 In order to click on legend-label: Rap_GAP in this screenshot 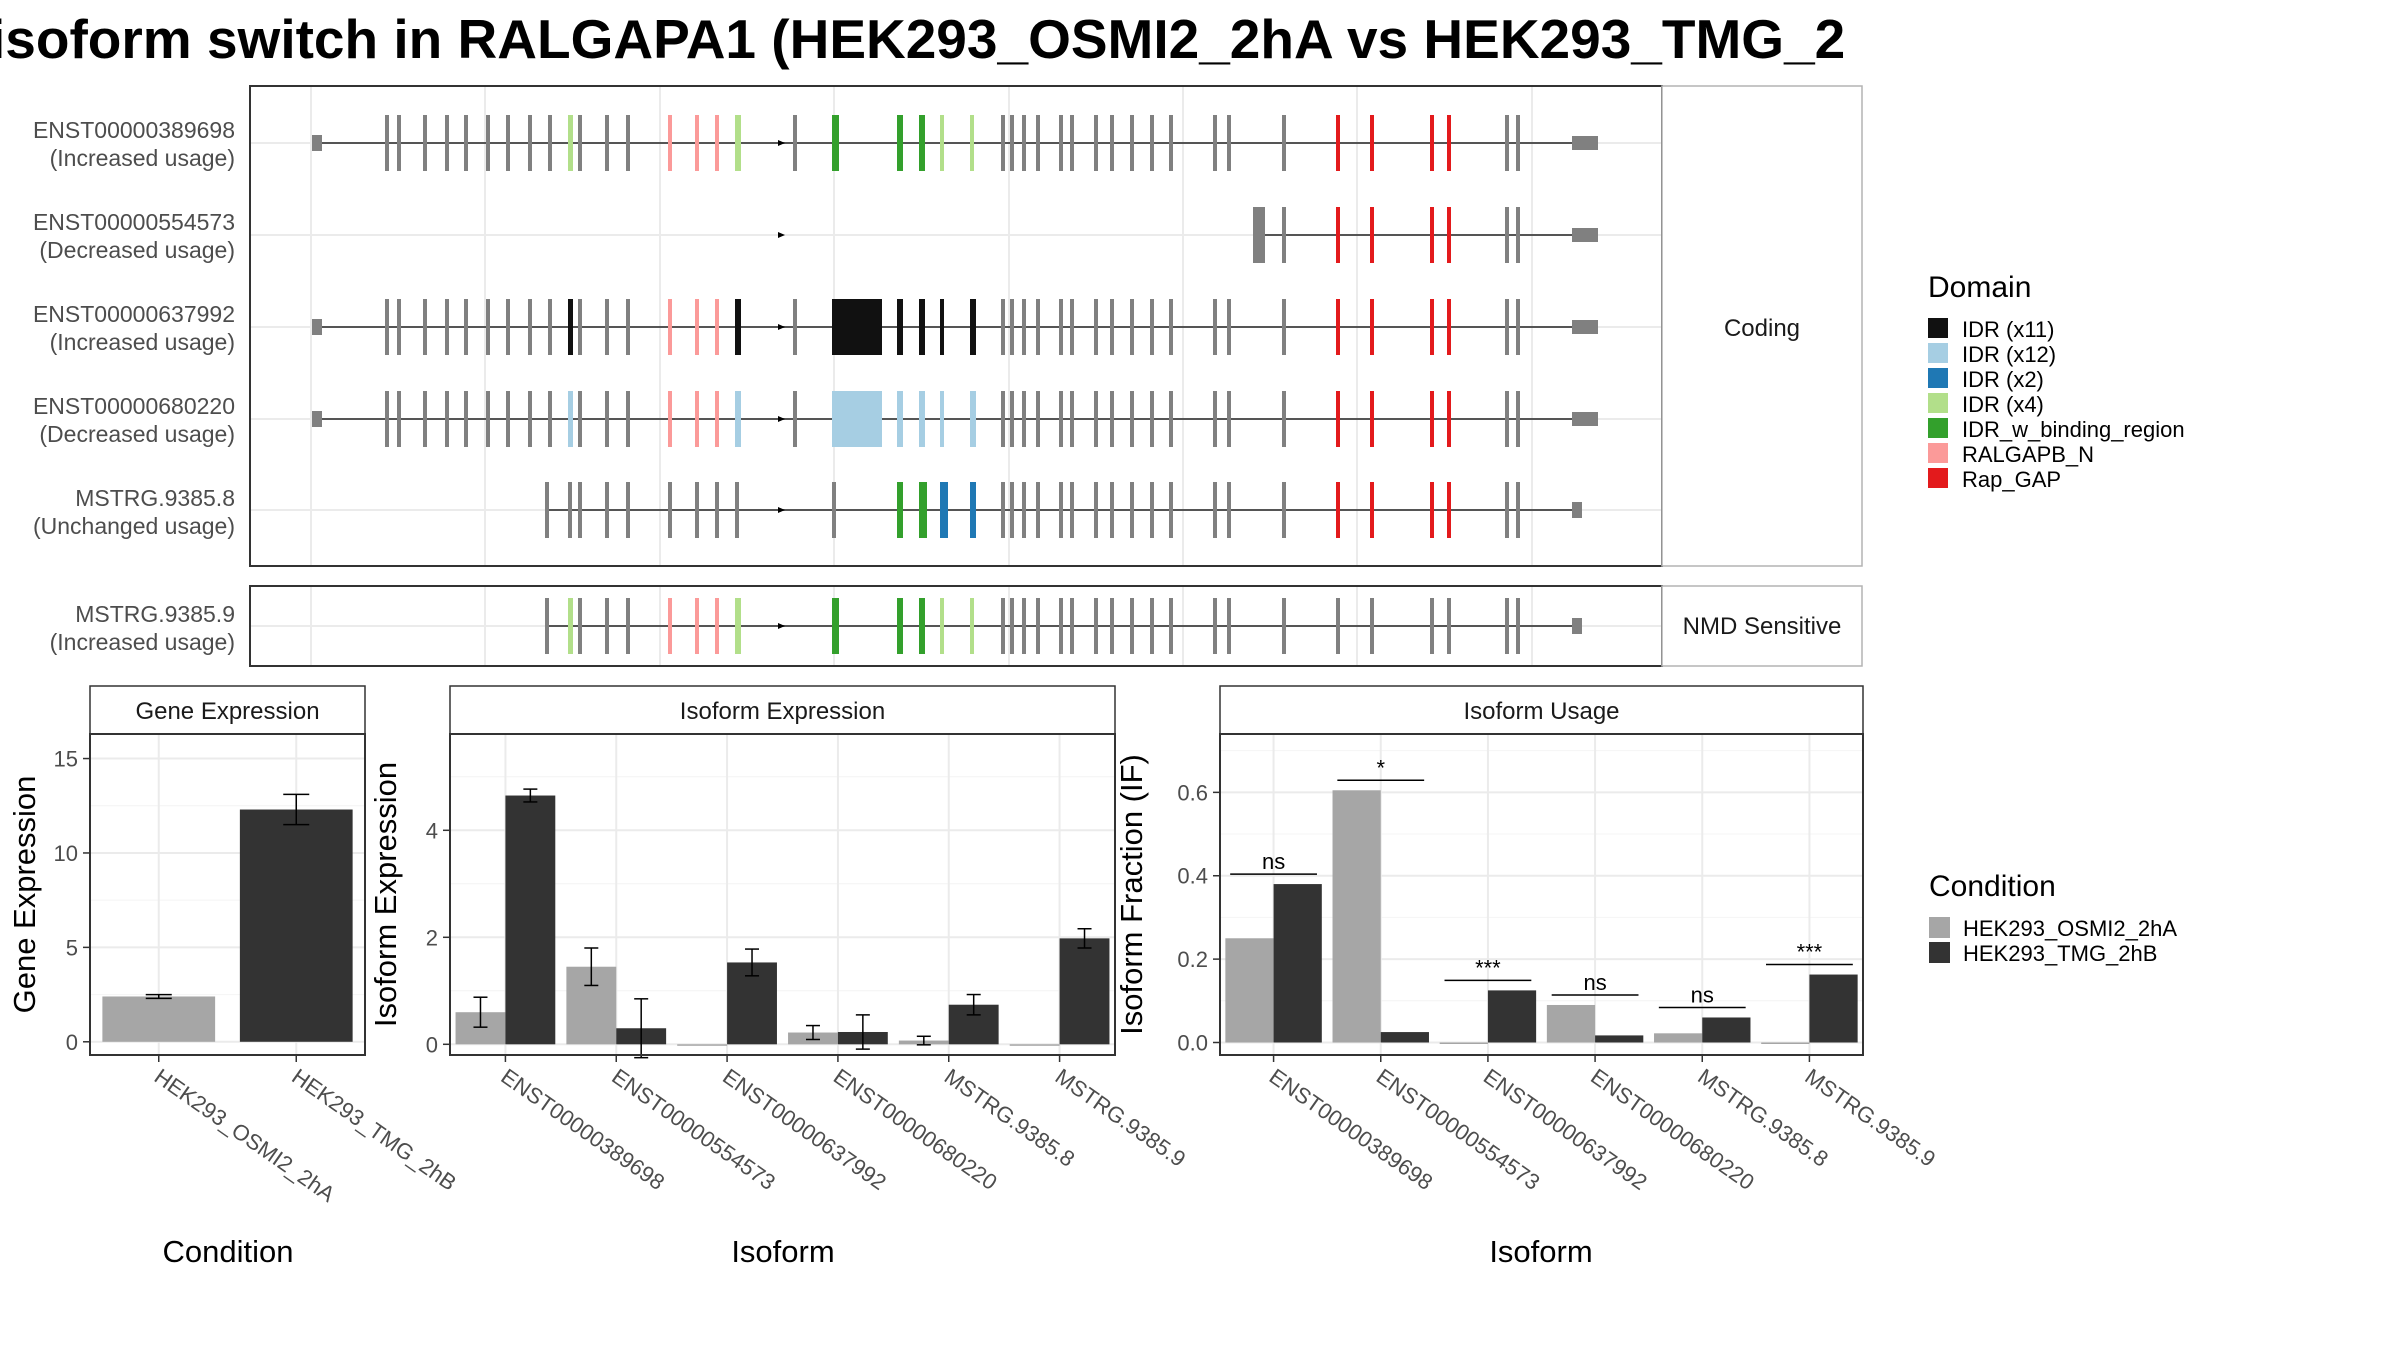, I will do `click(2011, 479)`.